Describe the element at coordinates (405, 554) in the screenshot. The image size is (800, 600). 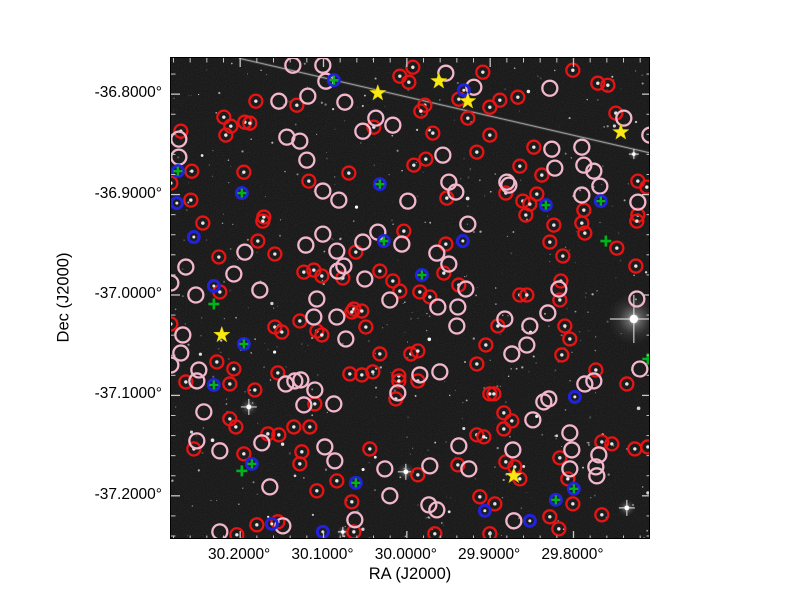
I see `x-tick-label: 30.0000°` at that location.